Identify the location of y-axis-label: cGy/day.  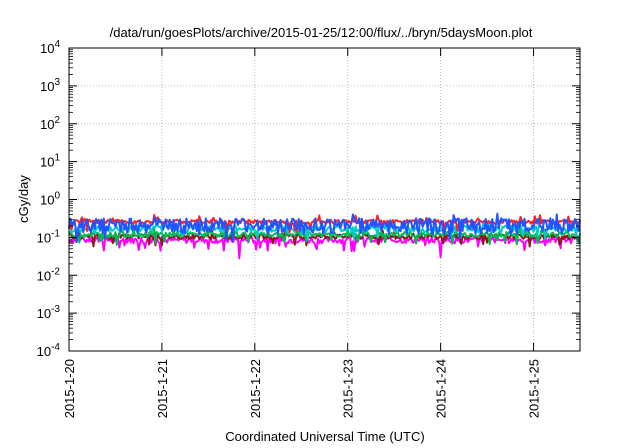
(23, 199).